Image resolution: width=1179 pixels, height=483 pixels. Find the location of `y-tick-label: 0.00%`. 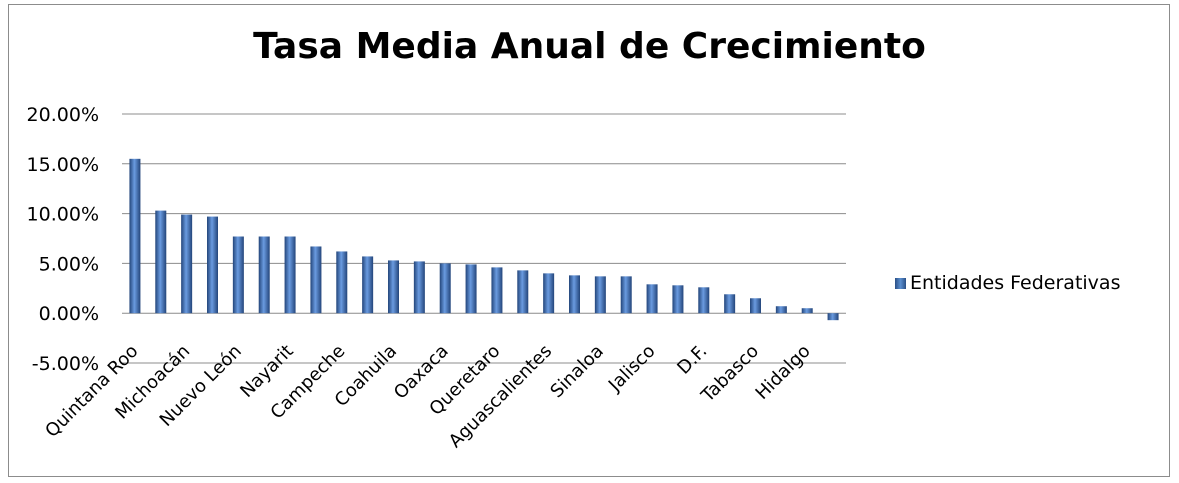

y-tick-label: 0.00% is located at coordinates (69, 314).